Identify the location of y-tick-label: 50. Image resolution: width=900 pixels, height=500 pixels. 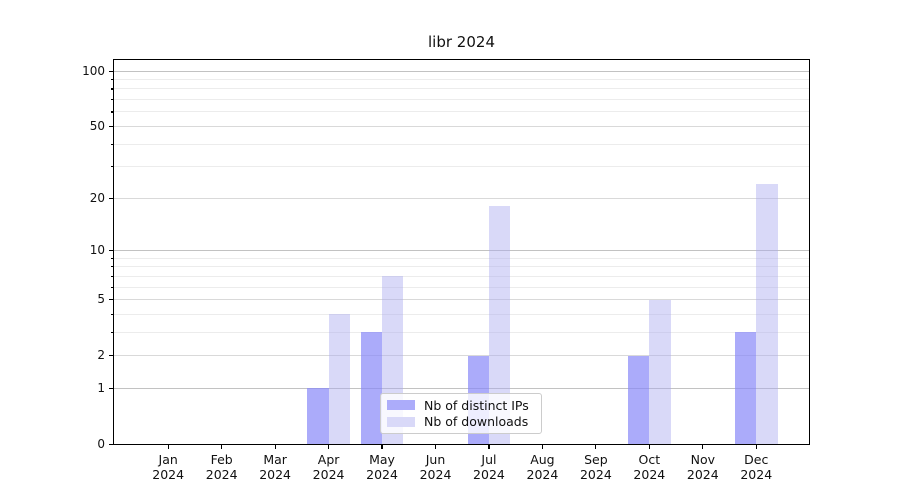
(97, 125).